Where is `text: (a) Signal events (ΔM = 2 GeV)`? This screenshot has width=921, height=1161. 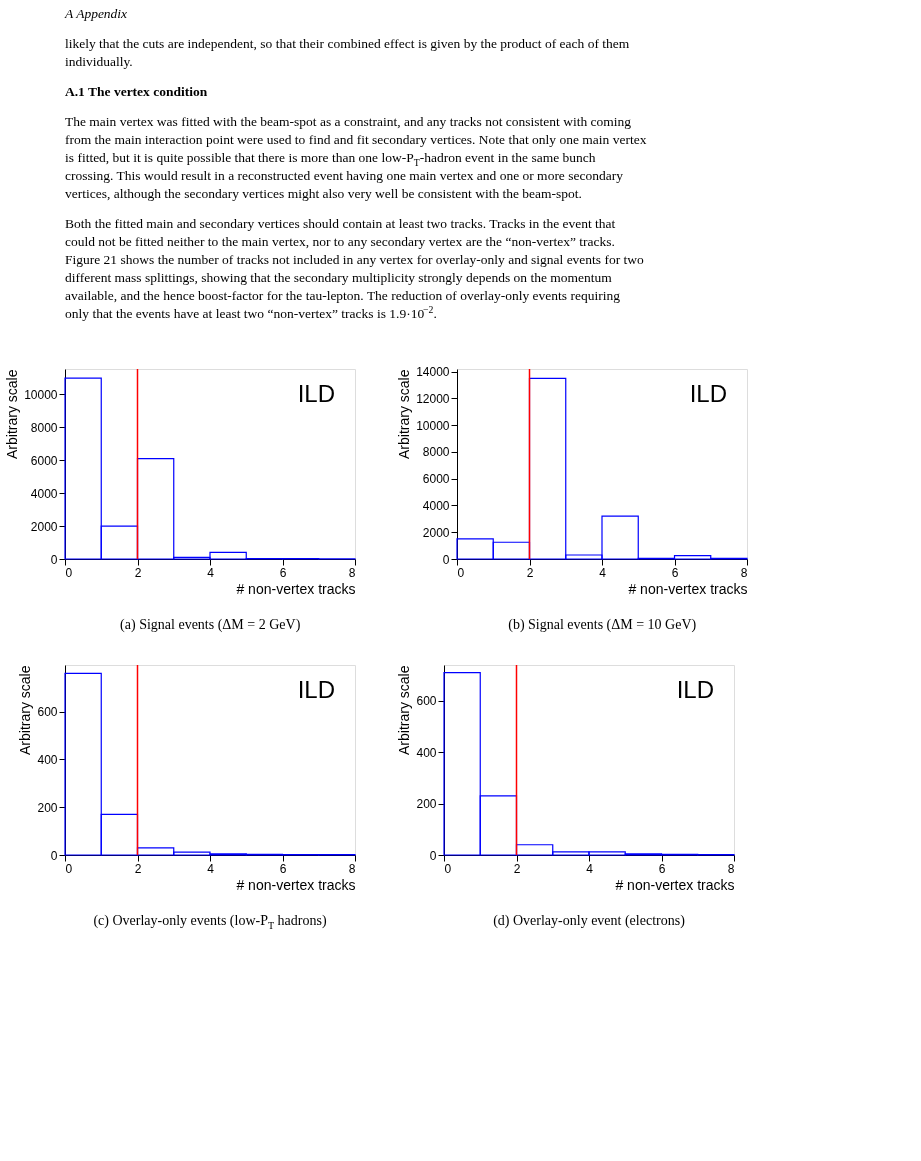 text: (a) Signal events (ΔM = 2 GeV) is located at coordinates (210, 625).